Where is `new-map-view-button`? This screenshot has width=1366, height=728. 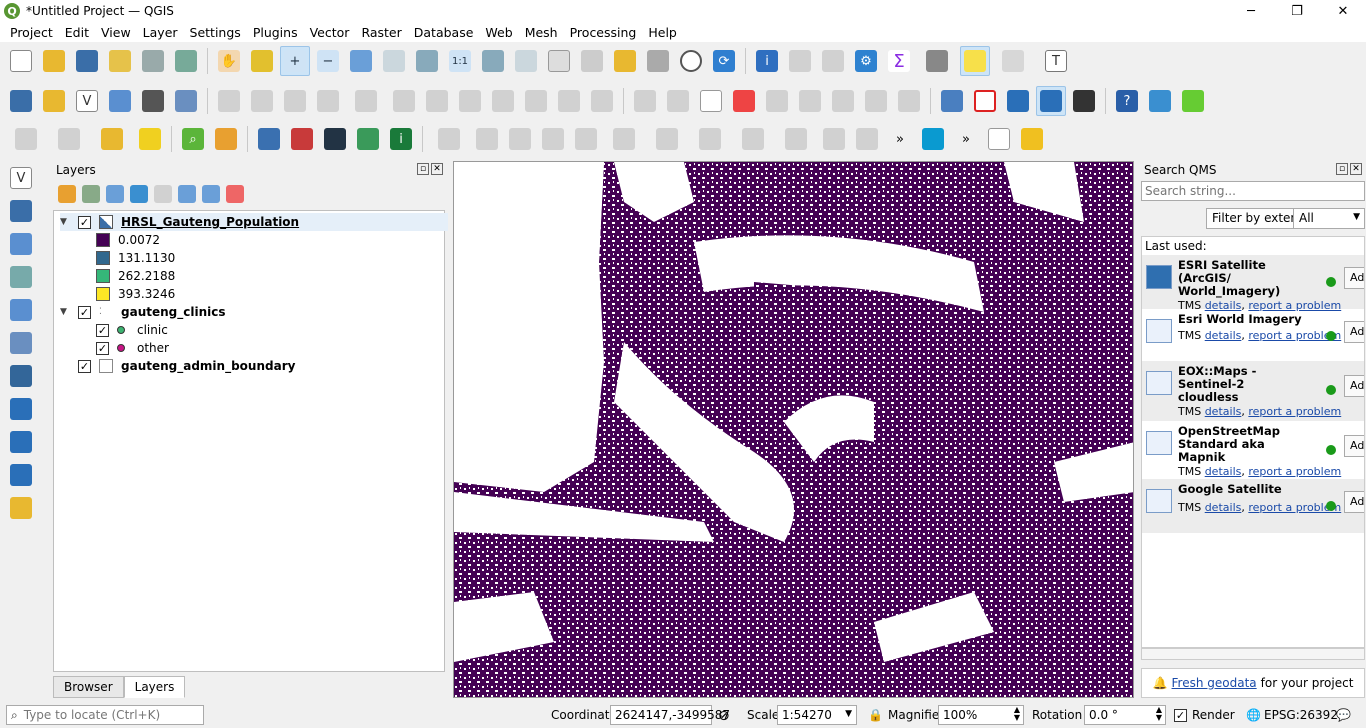
new-map-view-button is located at coordinates (559, 61).